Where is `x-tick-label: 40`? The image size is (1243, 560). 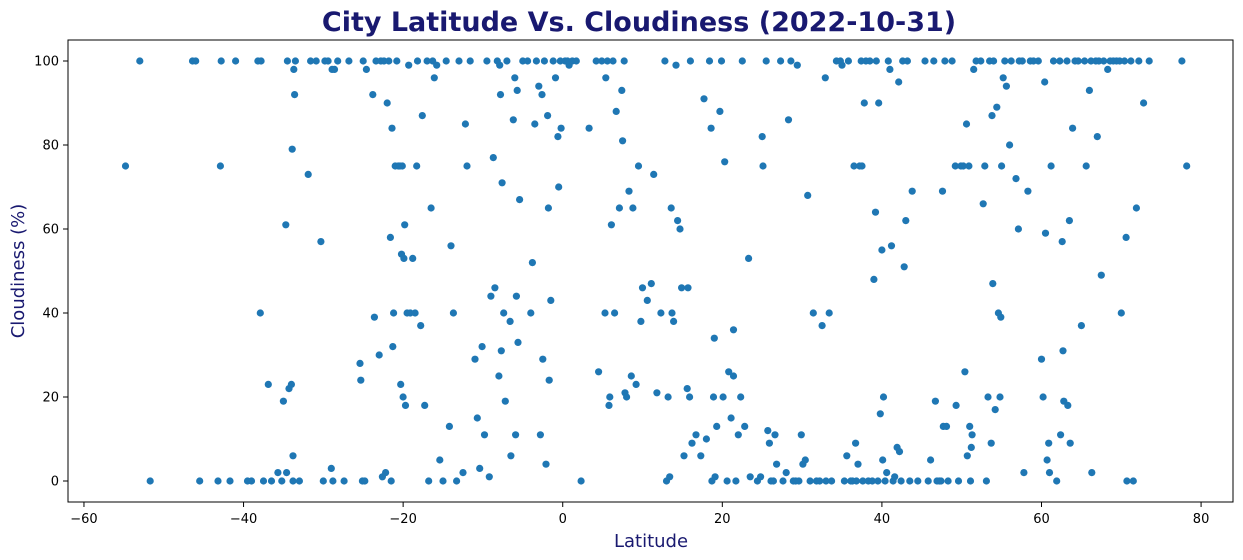
x-tick-label: 40 is located at coordinates (882, 519).